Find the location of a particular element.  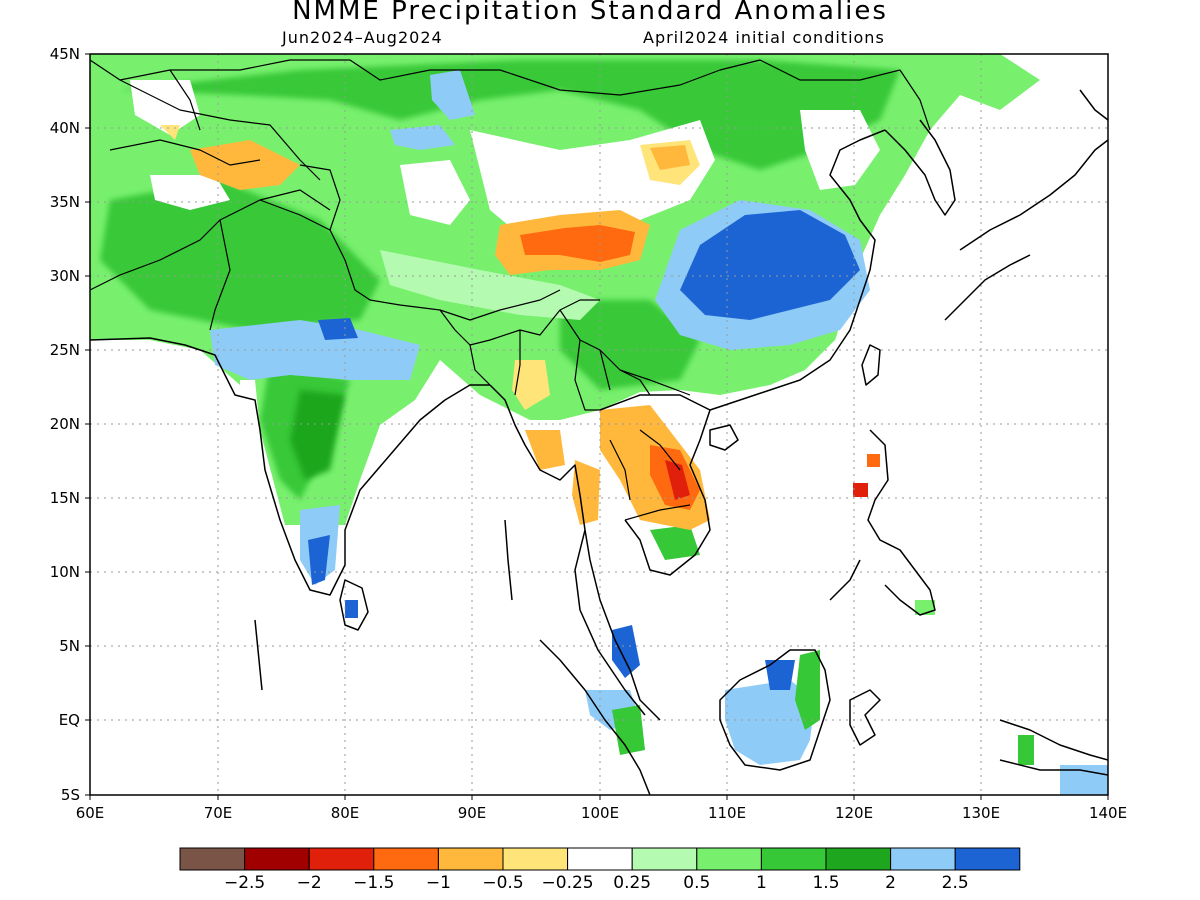

lat-label: EQ is located at coordinates (69, 720).